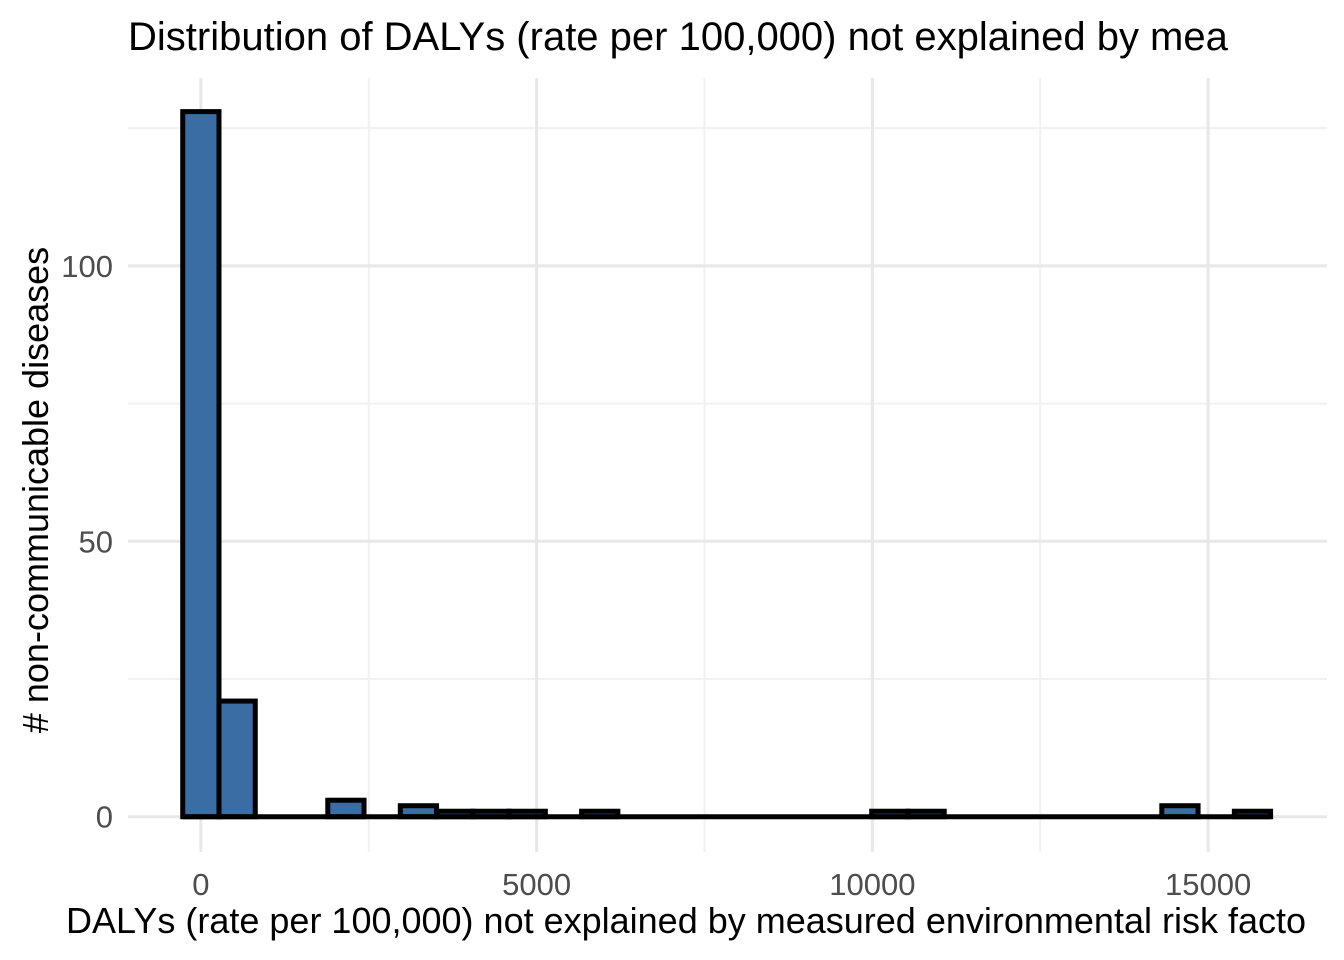 The width and height of the screenshot is (1344, 960). I want to click on y-tick-label: 100, so click(87, 266).